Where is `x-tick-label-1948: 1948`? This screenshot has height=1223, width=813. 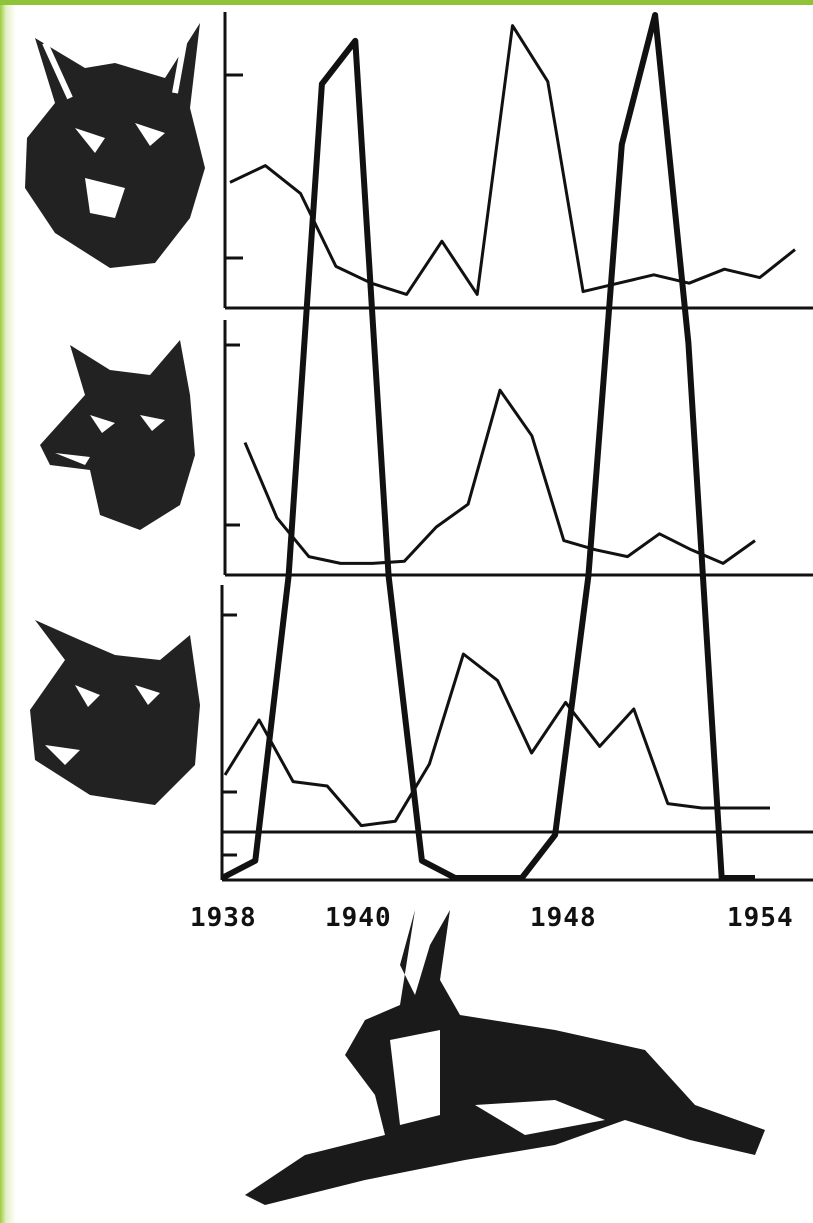 x-tick-label-1948: 1948 is located at coordinates (563, 918).